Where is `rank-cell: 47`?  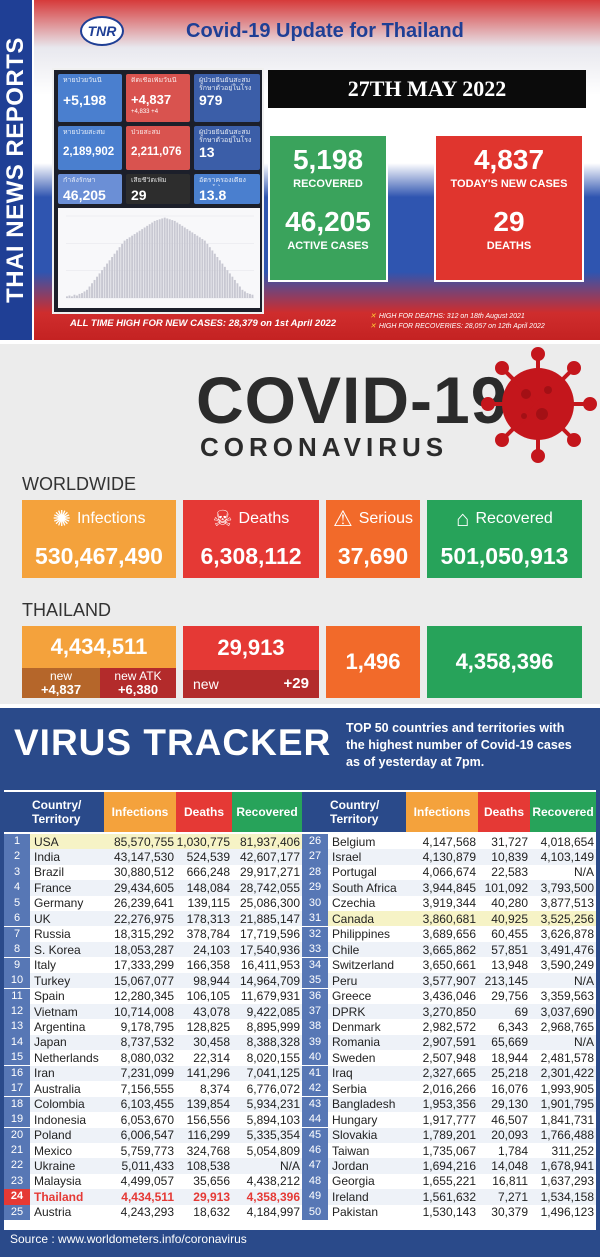 rank-cell: 47 is located at coordinates (315, 1166).